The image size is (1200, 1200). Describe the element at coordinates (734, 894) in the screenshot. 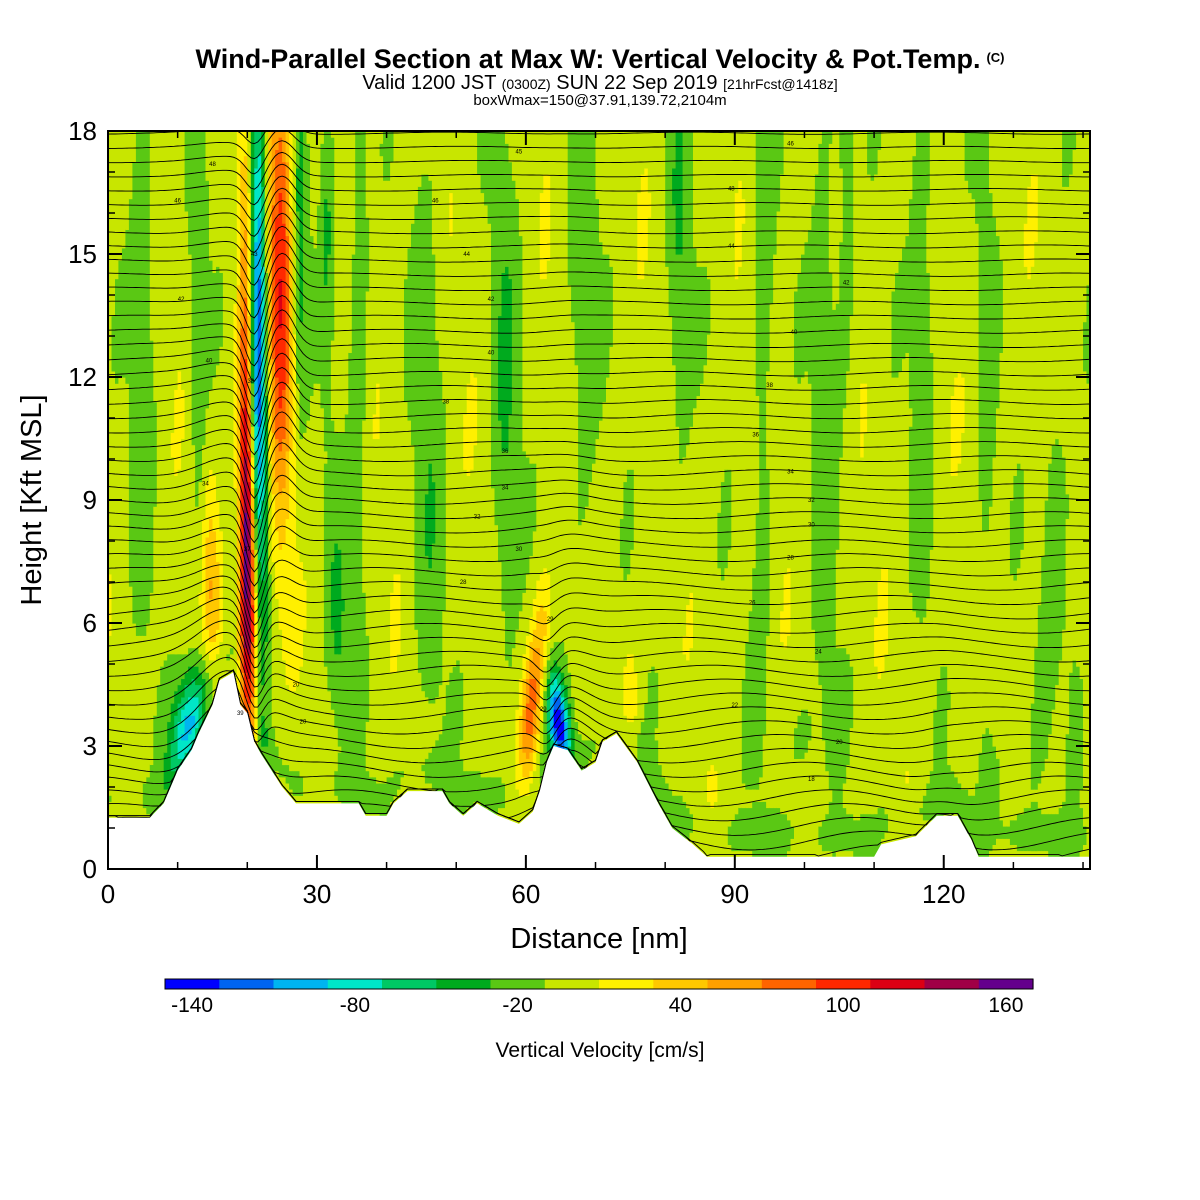

I see `x-tick-label: 90` at that location.